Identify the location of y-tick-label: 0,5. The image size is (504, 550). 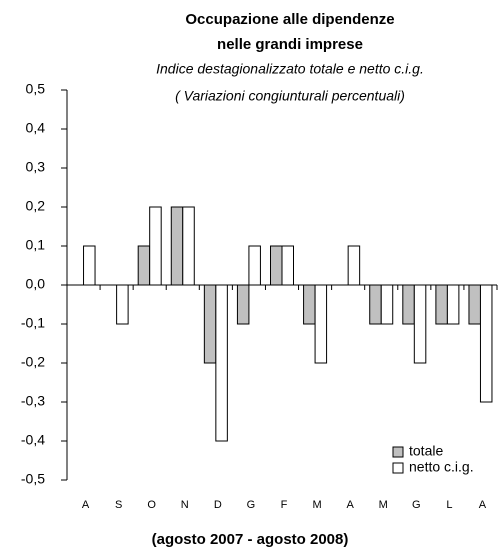
(36, 89).